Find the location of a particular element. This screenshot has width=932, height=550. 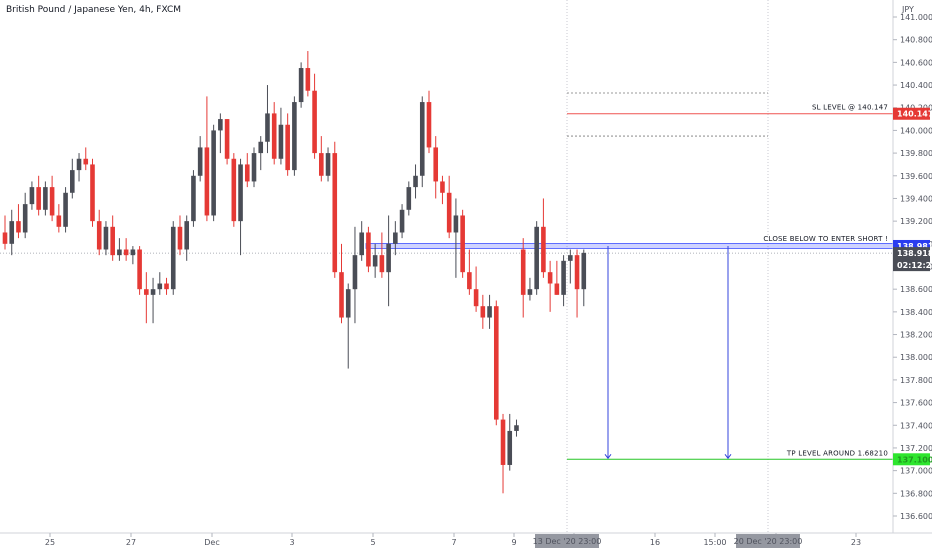

sl-price-tag-bg is located at coordinates (911, 113).